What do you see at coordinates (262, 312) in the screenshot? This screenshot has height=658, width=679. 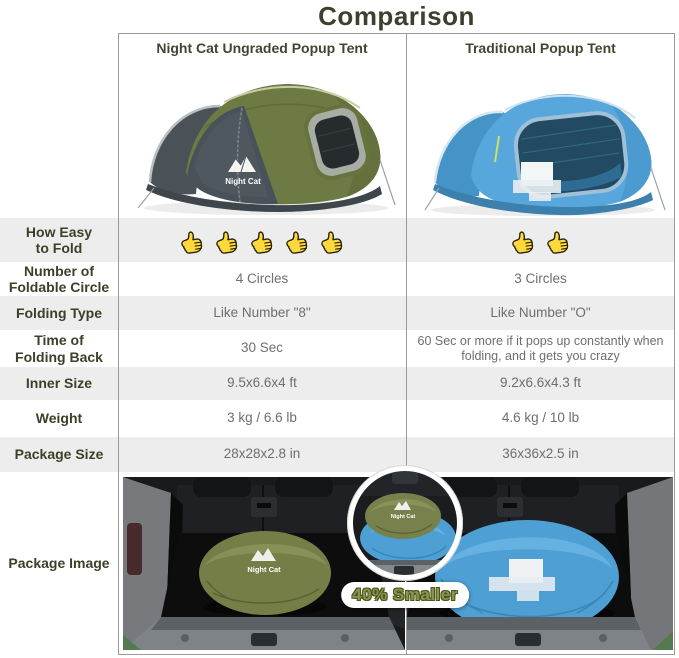 I see `night-cat-value: Like Number "8"` at bounding box center [262, 312].